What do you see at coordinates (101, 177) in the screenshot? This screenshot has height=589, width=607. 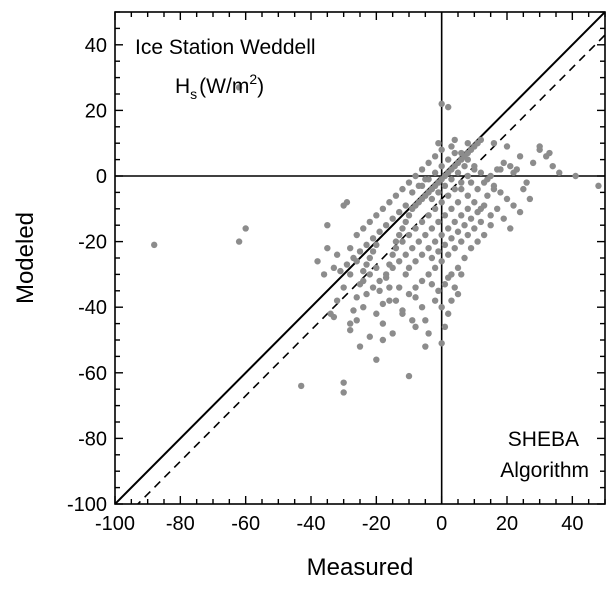 I see `y-tick-label: 0` at bounding box center [101, 177].